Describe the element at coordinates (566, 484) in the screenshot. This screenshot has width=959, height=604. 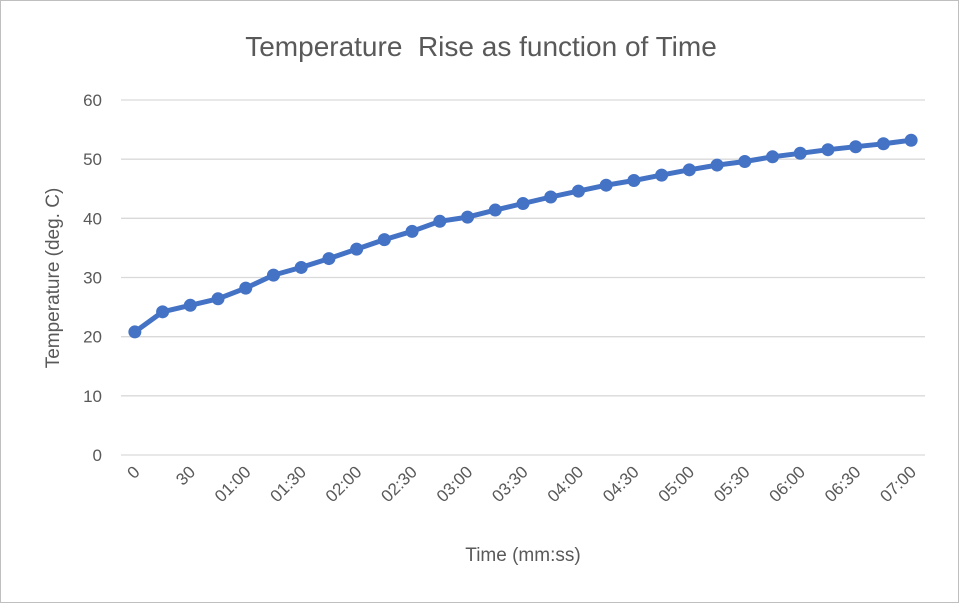
I see `x-tick-label: 04:00` at that location.